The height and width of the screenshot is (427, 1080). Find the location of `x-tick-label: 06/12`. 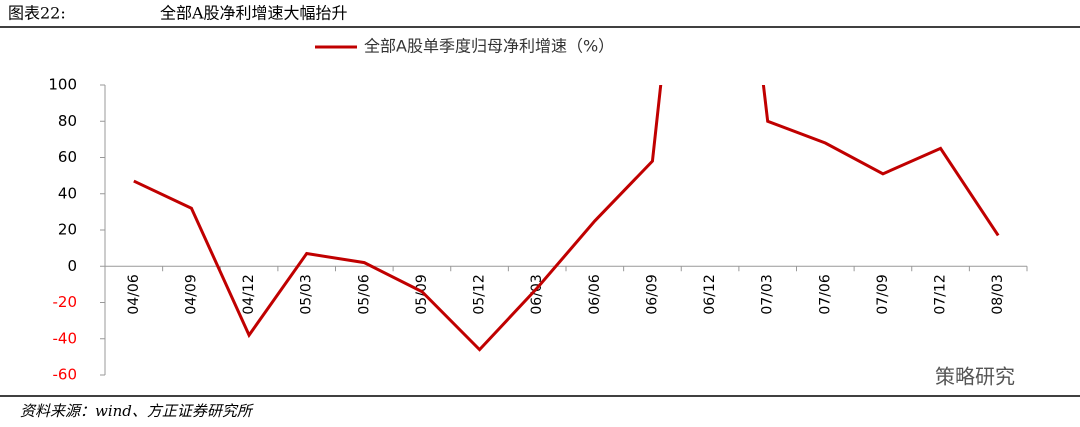

x-tick-label: 06/12 is located at coordinates (710, 294).